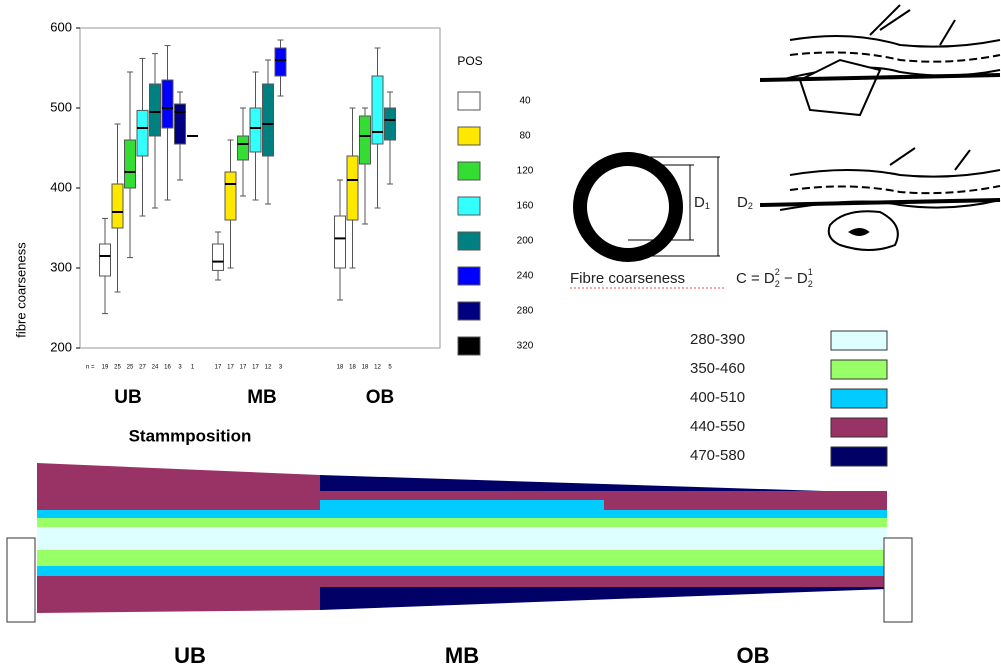  I want to click on d1-label: D1, so click(702, 202).